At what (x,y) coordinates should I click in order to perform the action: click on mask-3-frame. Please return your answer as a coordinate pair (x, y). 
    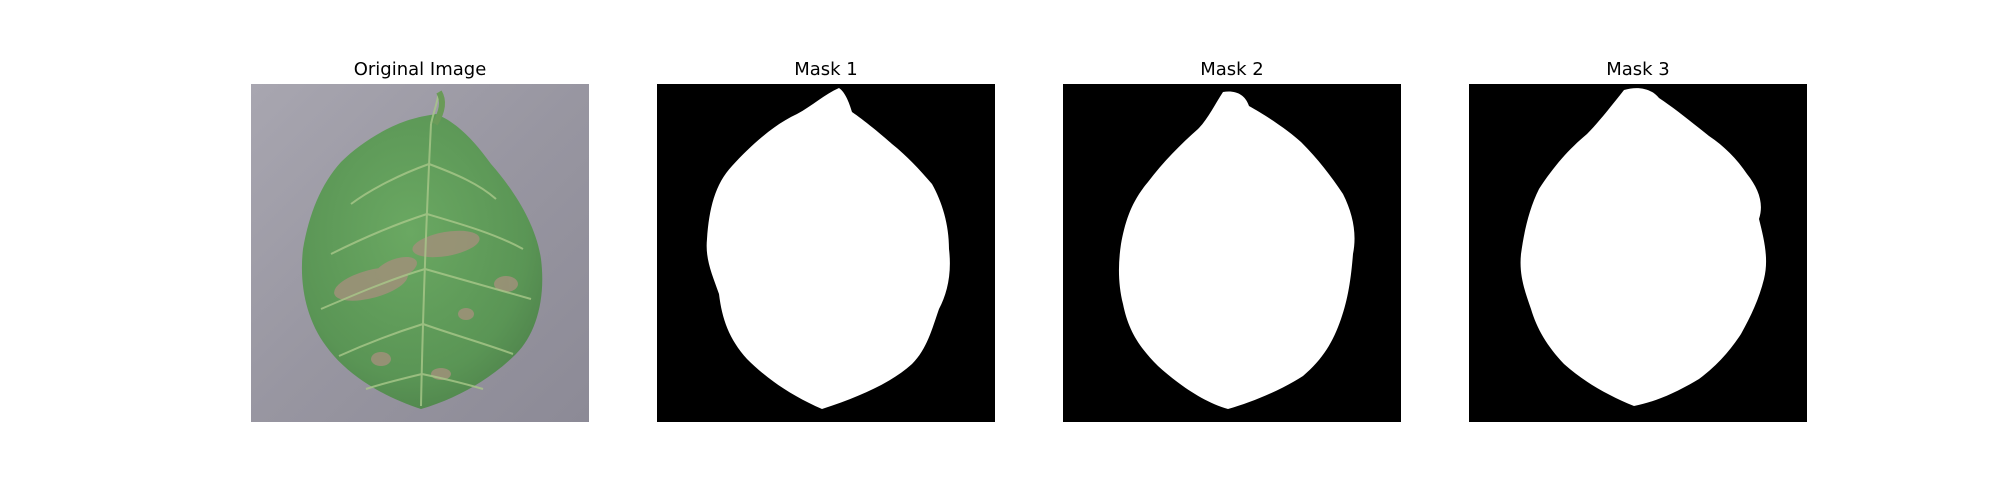
    Looking at the image, I should click on (1638, 253).